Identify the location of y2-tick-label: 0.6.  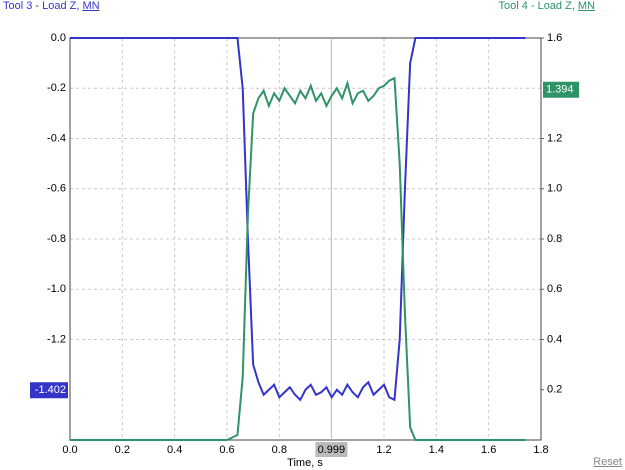
(554, 289).